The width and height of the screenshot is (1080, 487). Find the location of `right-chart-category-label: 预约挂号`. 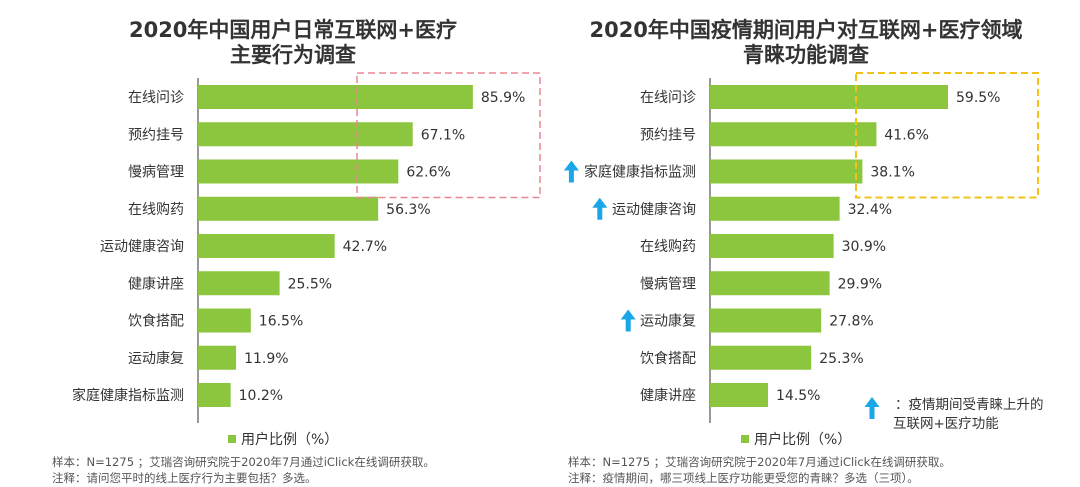

right-chart-category-label: 预约挂号 is located at coordinates (668, 135).